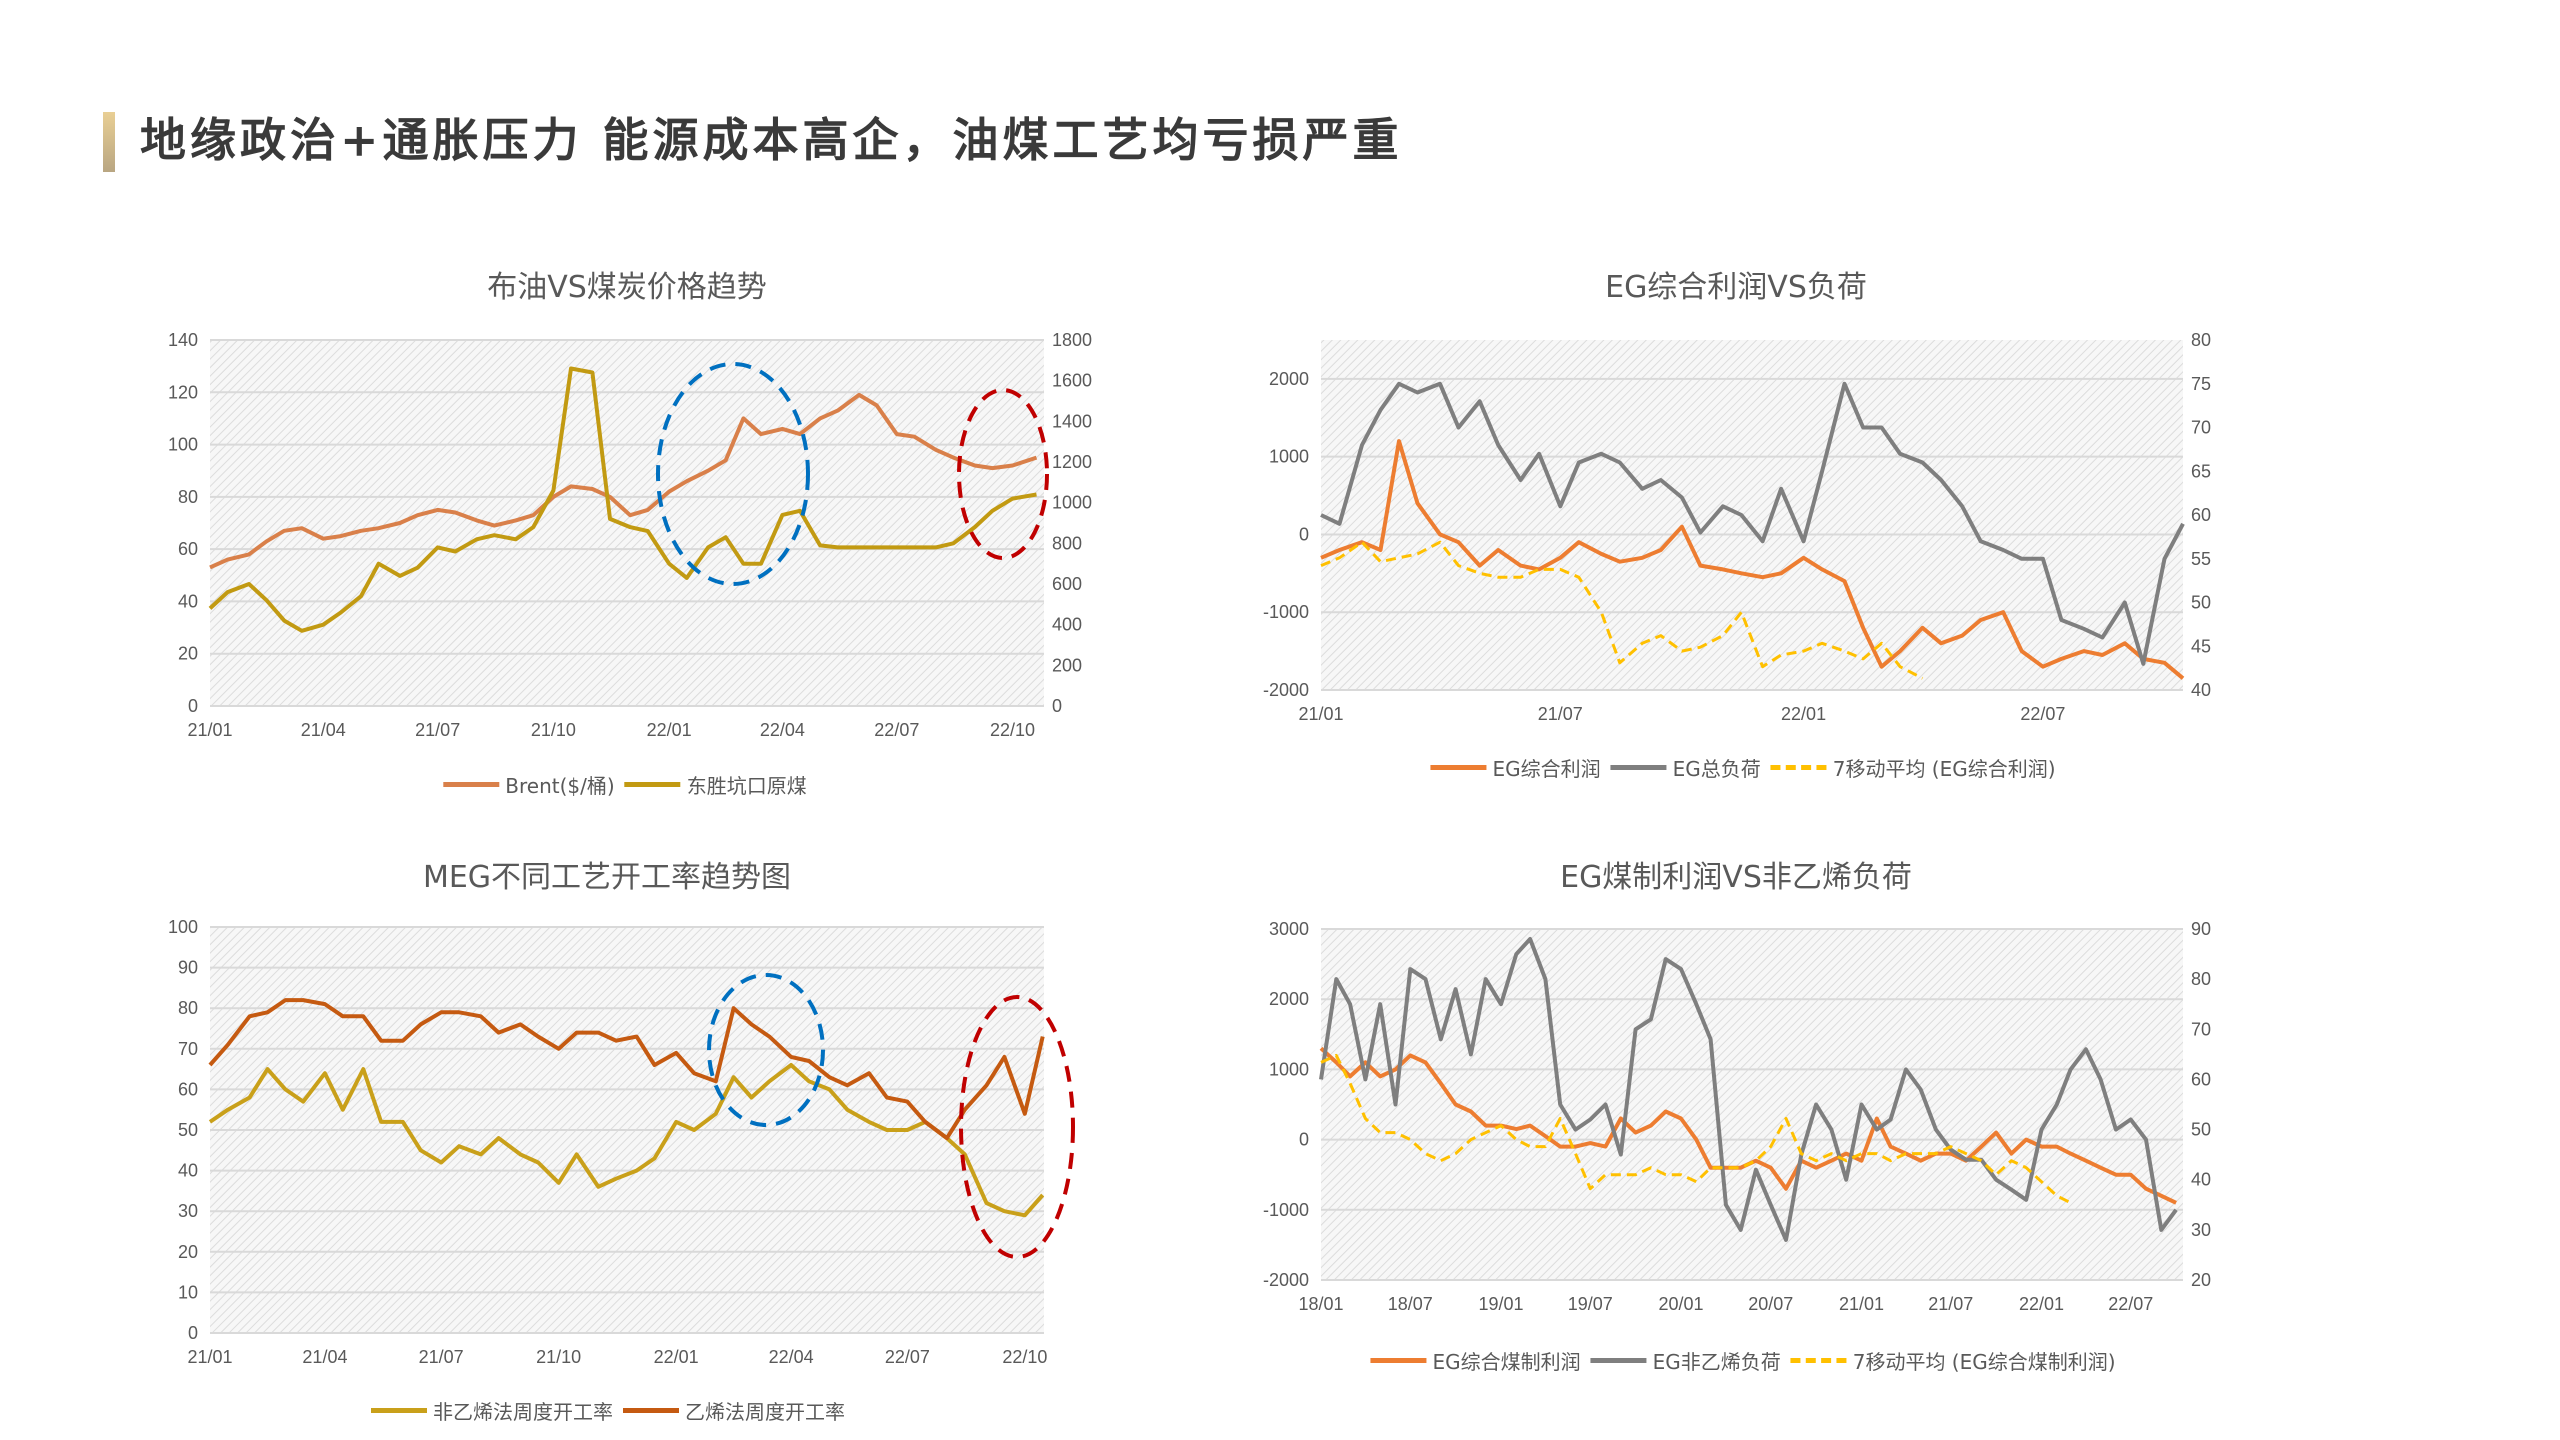 The width and height of the screenshot is (2560, 1440). Describe the element at coordinates (2201, 1029) in the screenshot. I see `y2-tick-label: 70` at that location.